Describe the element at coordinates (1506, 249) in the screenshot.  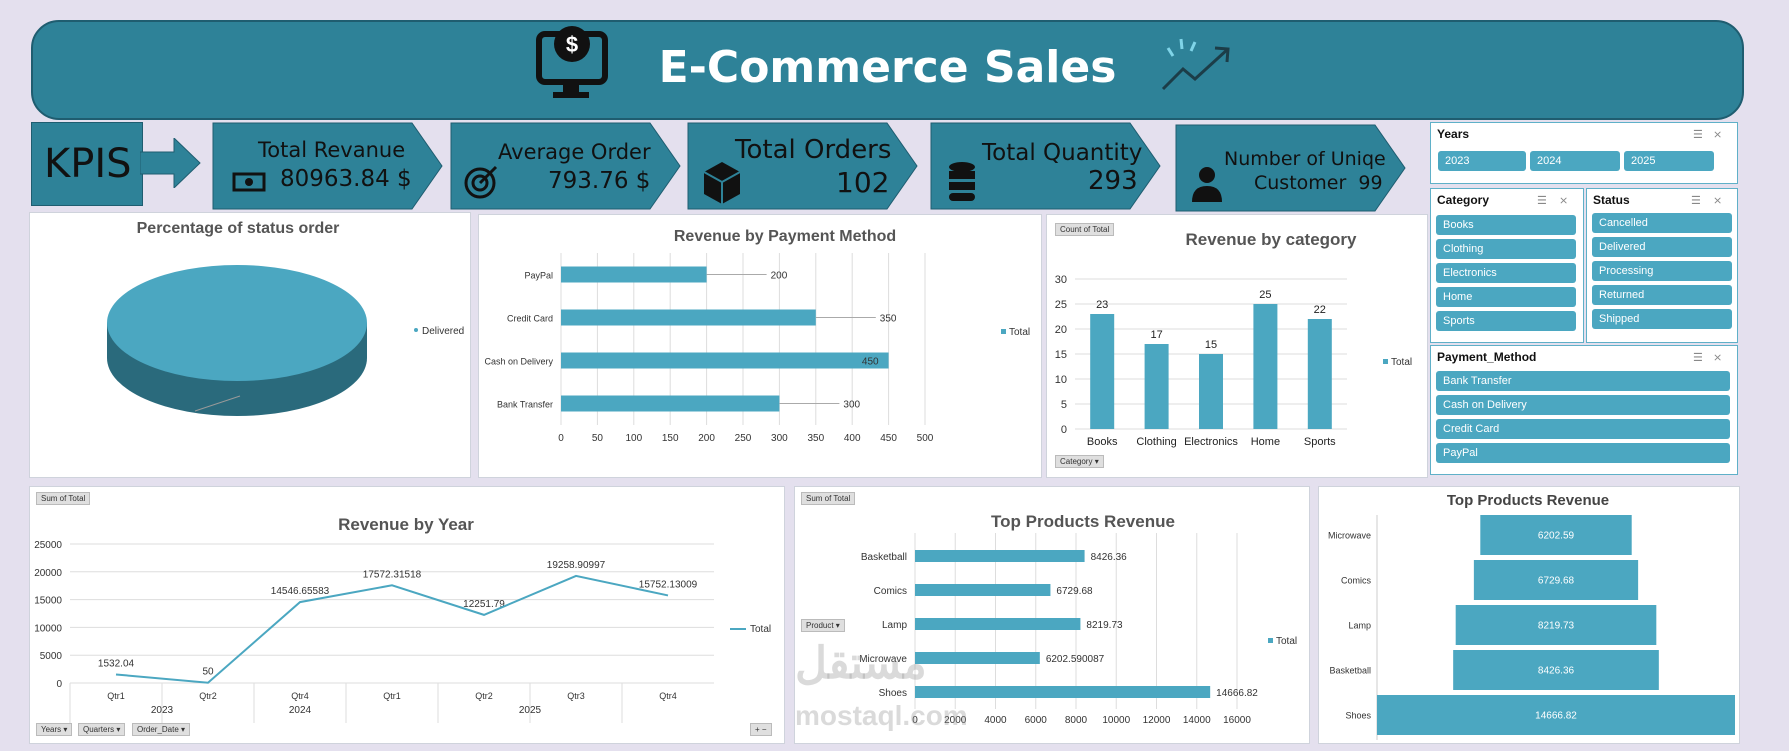
I see `category-slicer-item: Clothing` at that location.